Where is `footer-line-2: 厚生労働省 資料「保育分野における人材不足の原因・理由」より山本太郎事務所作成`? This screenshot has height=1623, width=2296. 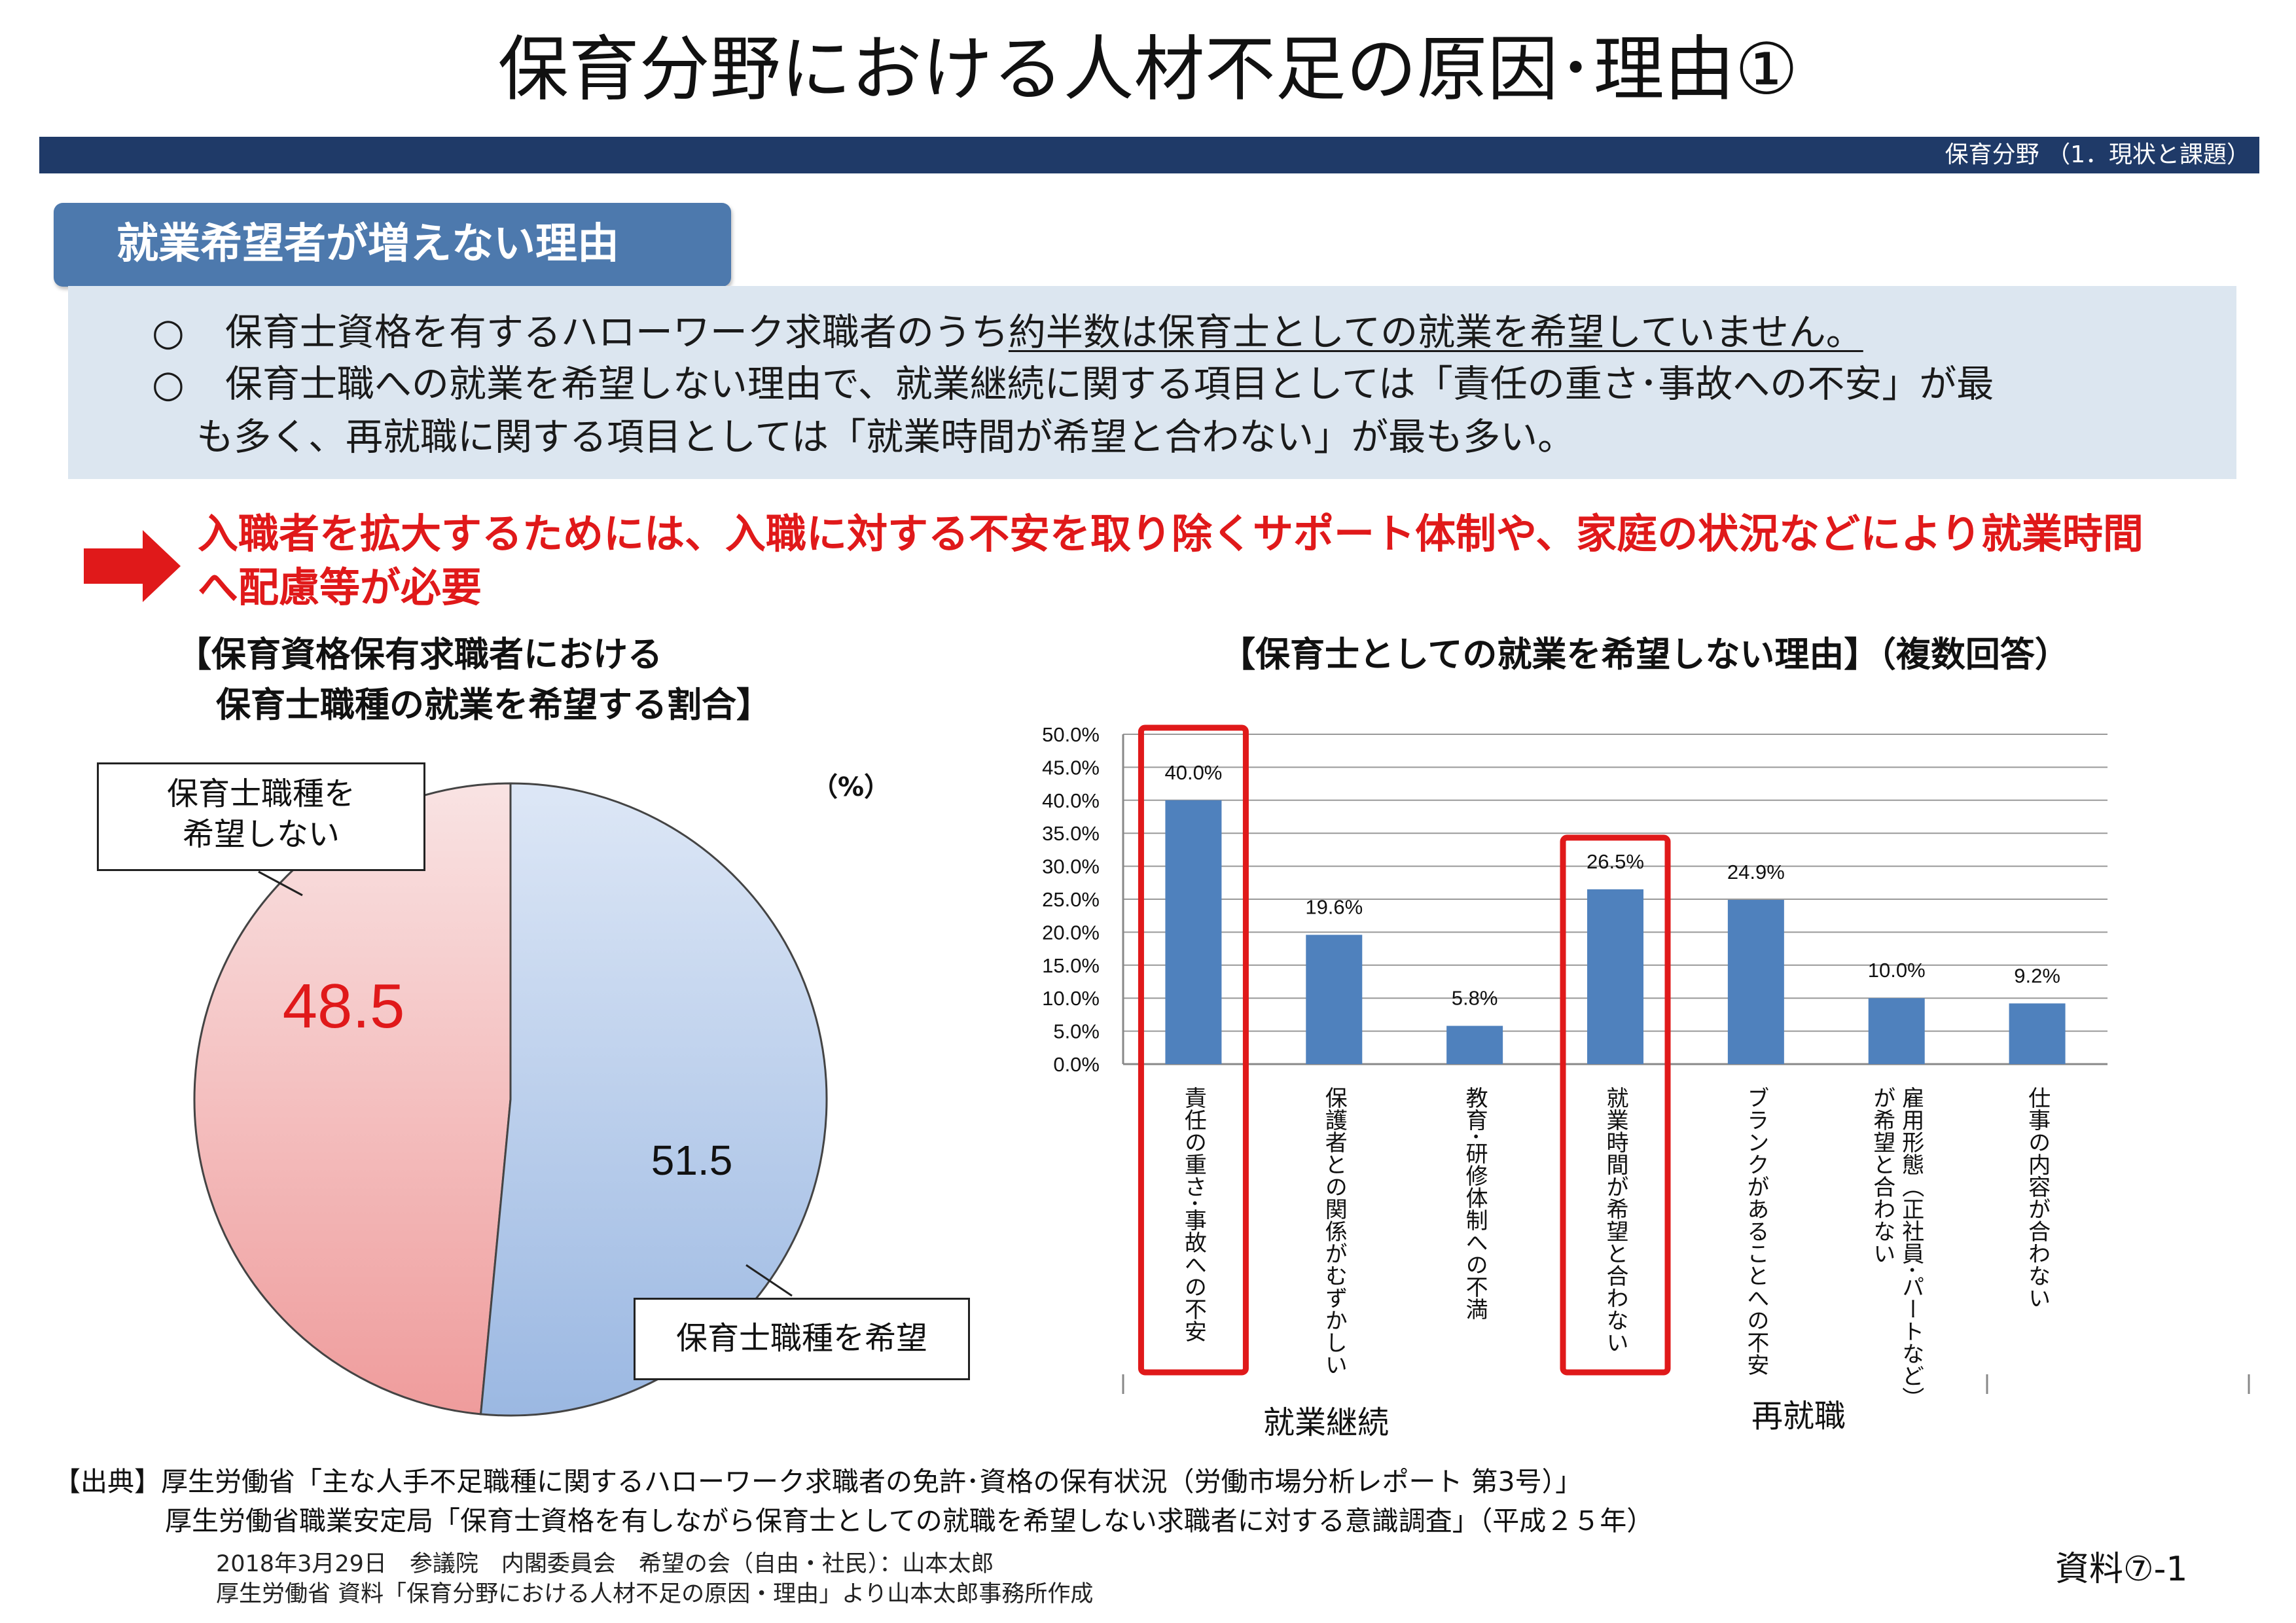
footer-line-2: 厚生労働省 資料「保育分野における人材不足の原因・理由」より山本太郎事務所作成 is located at coordinates (655, 1594).